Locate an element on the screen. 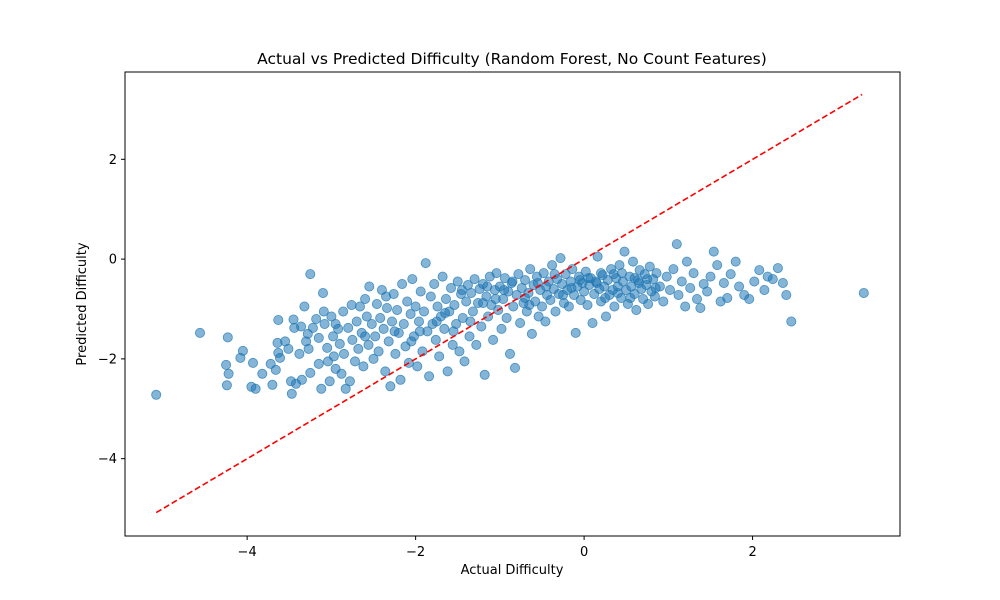 The image size is (1000, 600). x-tick-label: −2 is located at coordinates (415, 552).